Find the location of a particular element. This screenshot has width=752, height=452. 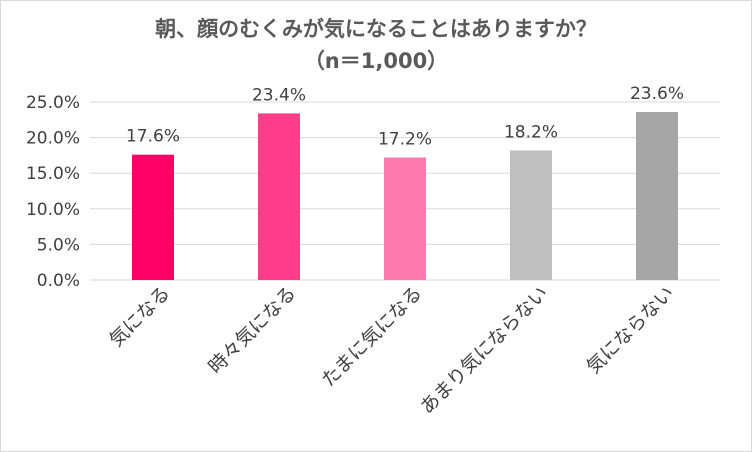

data-label: 17.2% is located at coordinates (405, 140).